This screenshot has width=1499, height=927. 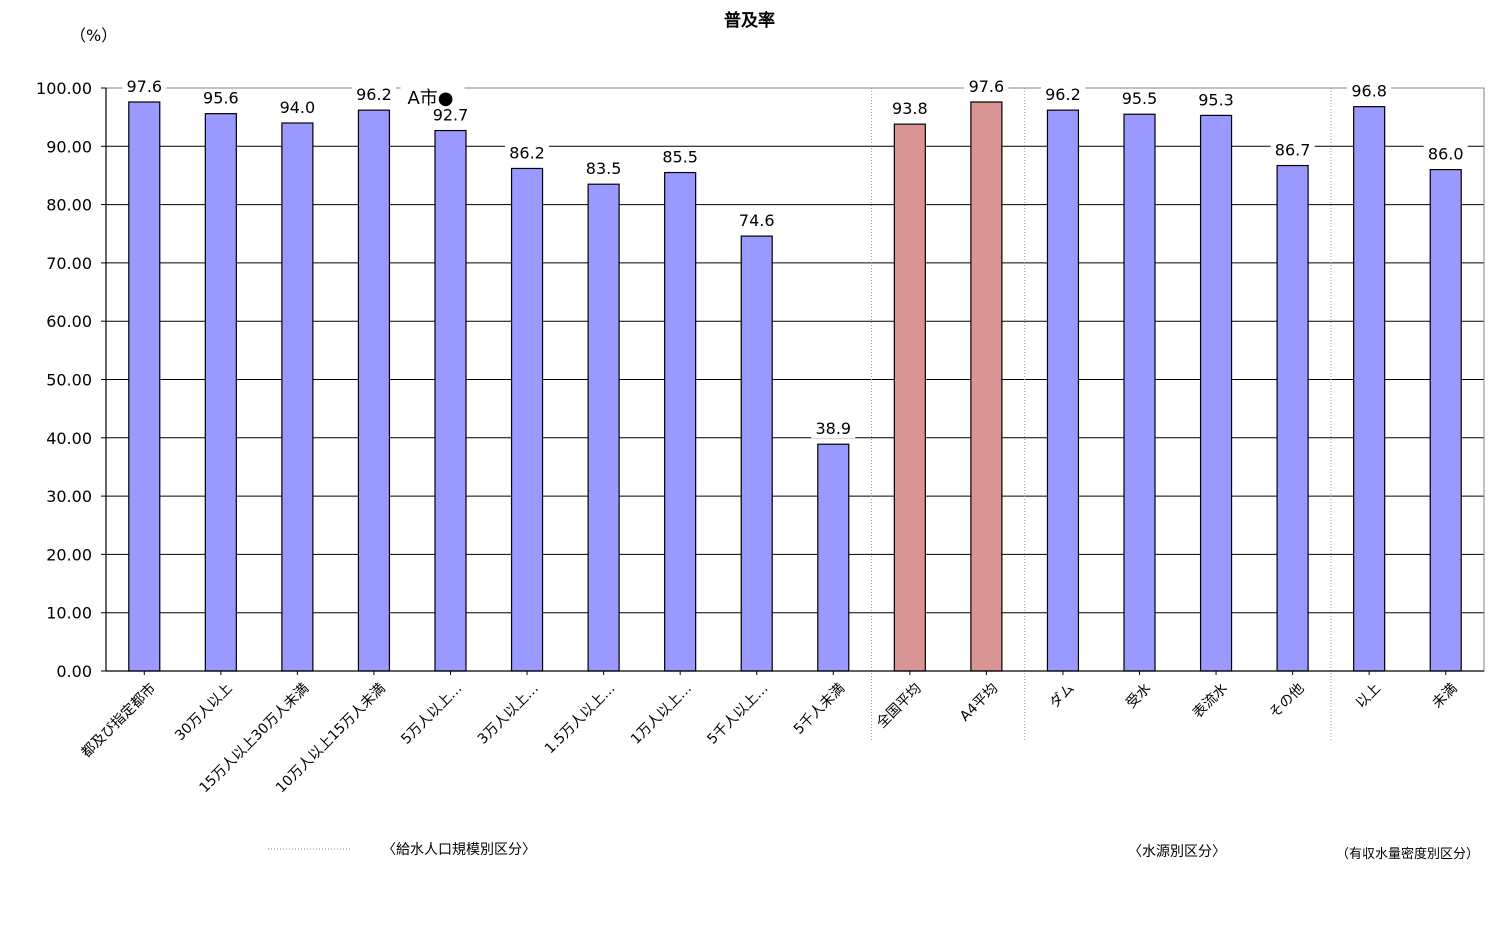 I want to click on data-label: 95.6, so click(x=221, y=98).